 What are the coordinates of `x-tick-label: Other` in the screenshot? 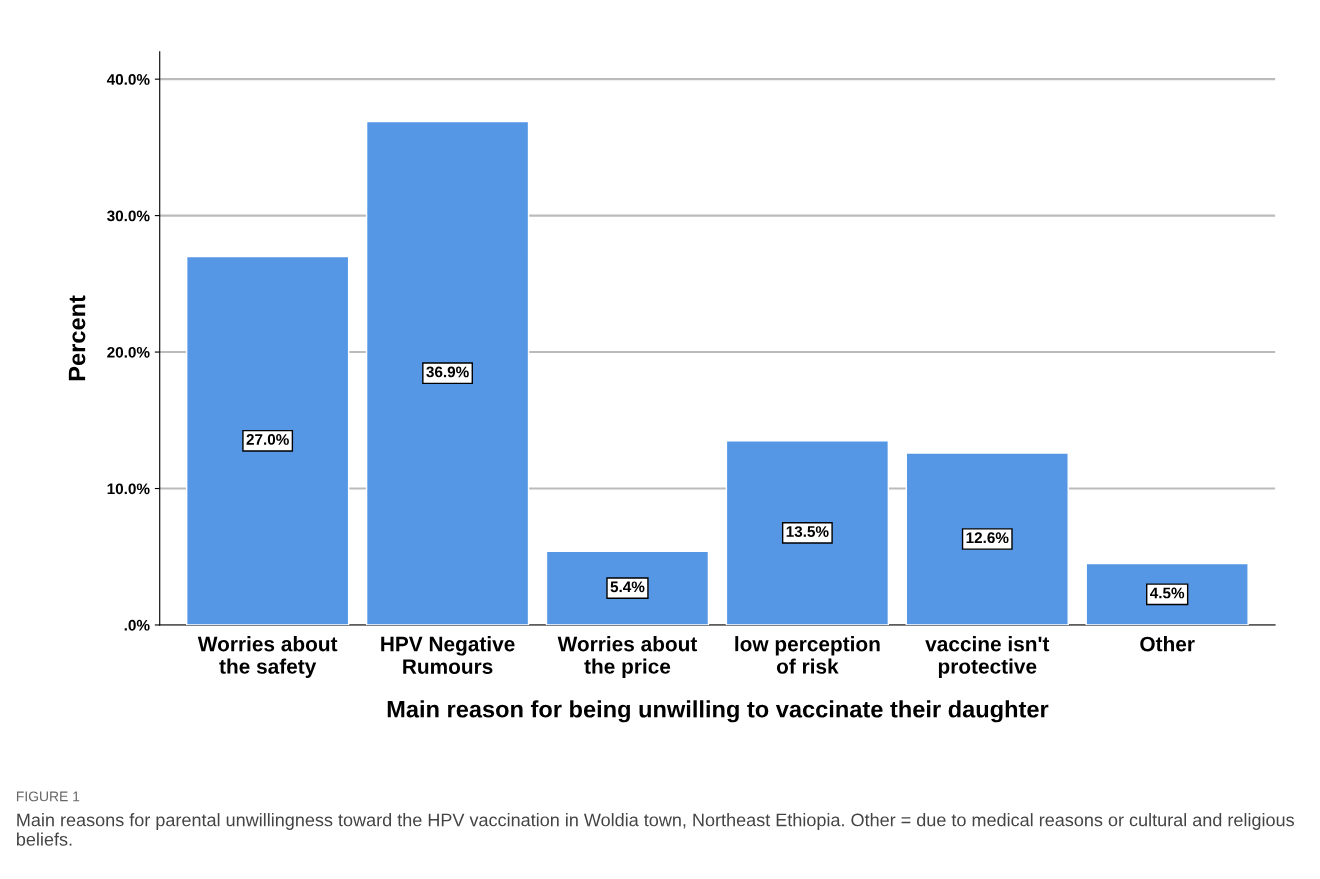 It's located at (1167, 644).